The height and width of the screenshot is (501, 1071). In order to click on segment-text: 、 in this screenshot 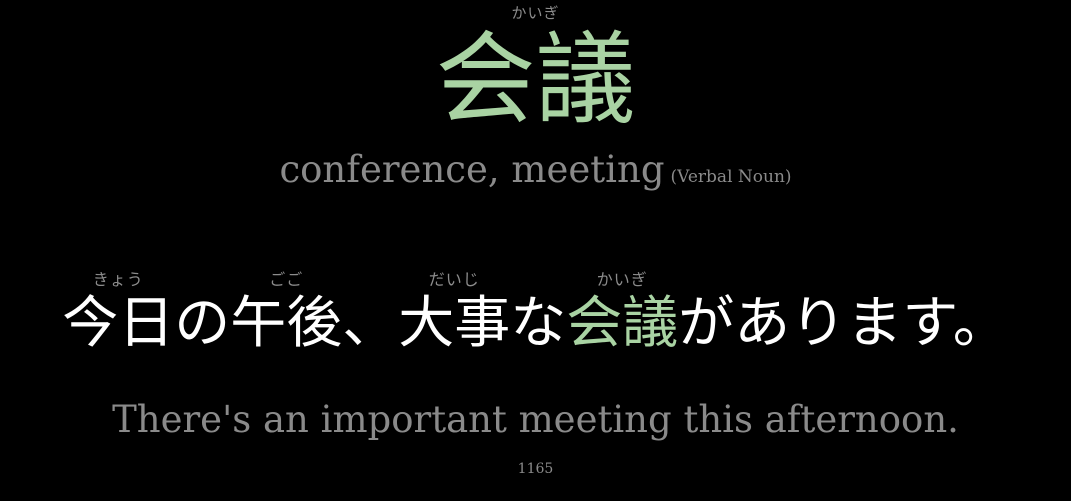, I will do `click(370, 323)`.